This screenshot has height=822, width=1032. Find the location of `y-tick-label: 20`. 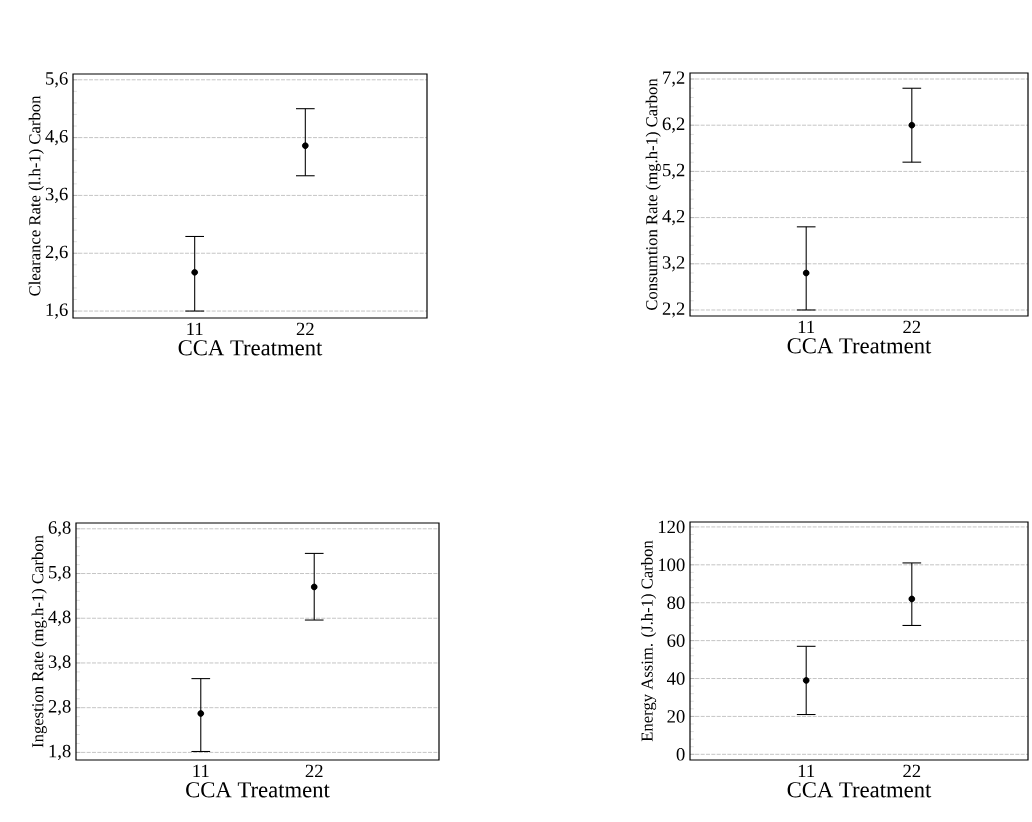

y-tick-label: 20 is located at coordinates (676, 716).